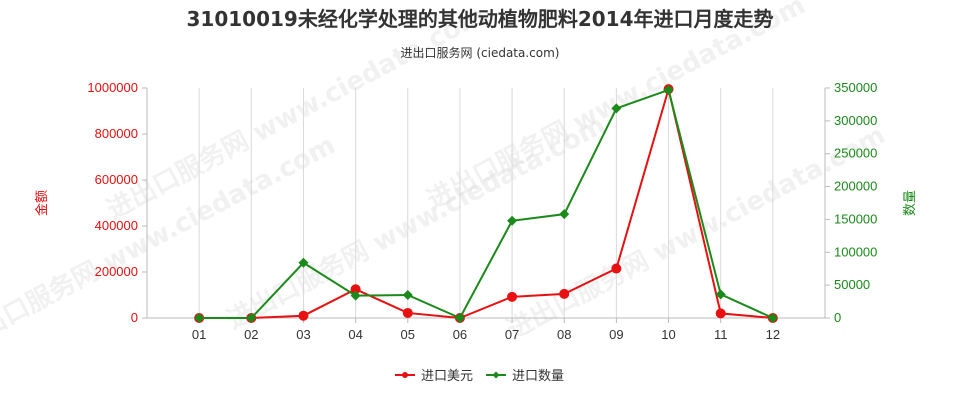 The width and height of the screenshot is (960, 400). I want to click on x-tick-label: 03, so click(303, 334).